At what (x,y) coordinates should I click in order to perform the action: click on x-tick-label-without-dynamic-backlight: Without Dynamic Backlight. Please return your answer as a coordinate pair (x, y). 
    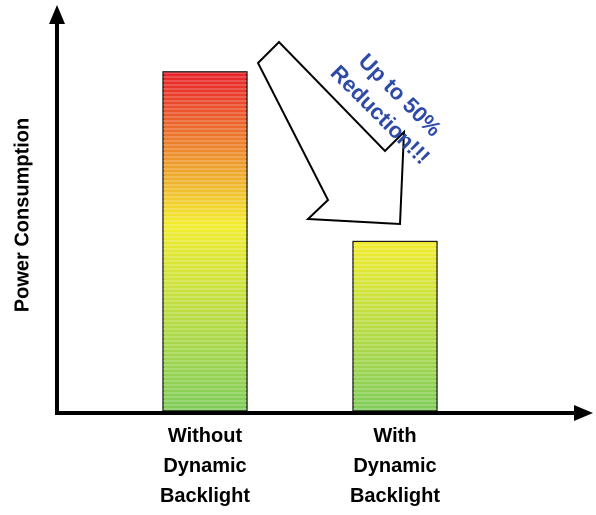
    Looking at the image, I should click on (205, 466).